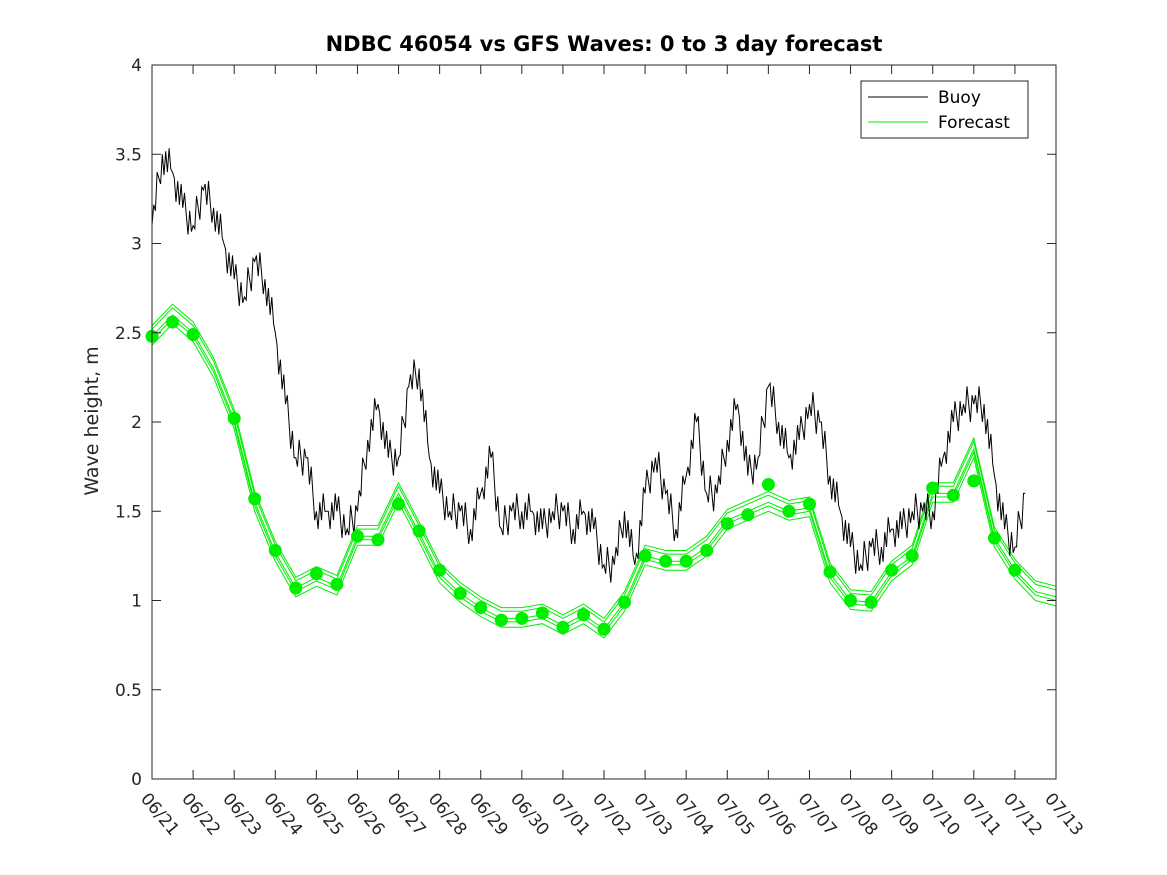 The width and height of the screenshot is (1167, 875). Describe the element at coordinates (136, 602) in the screenshot. I see `y-tick-label: 1` at that location.